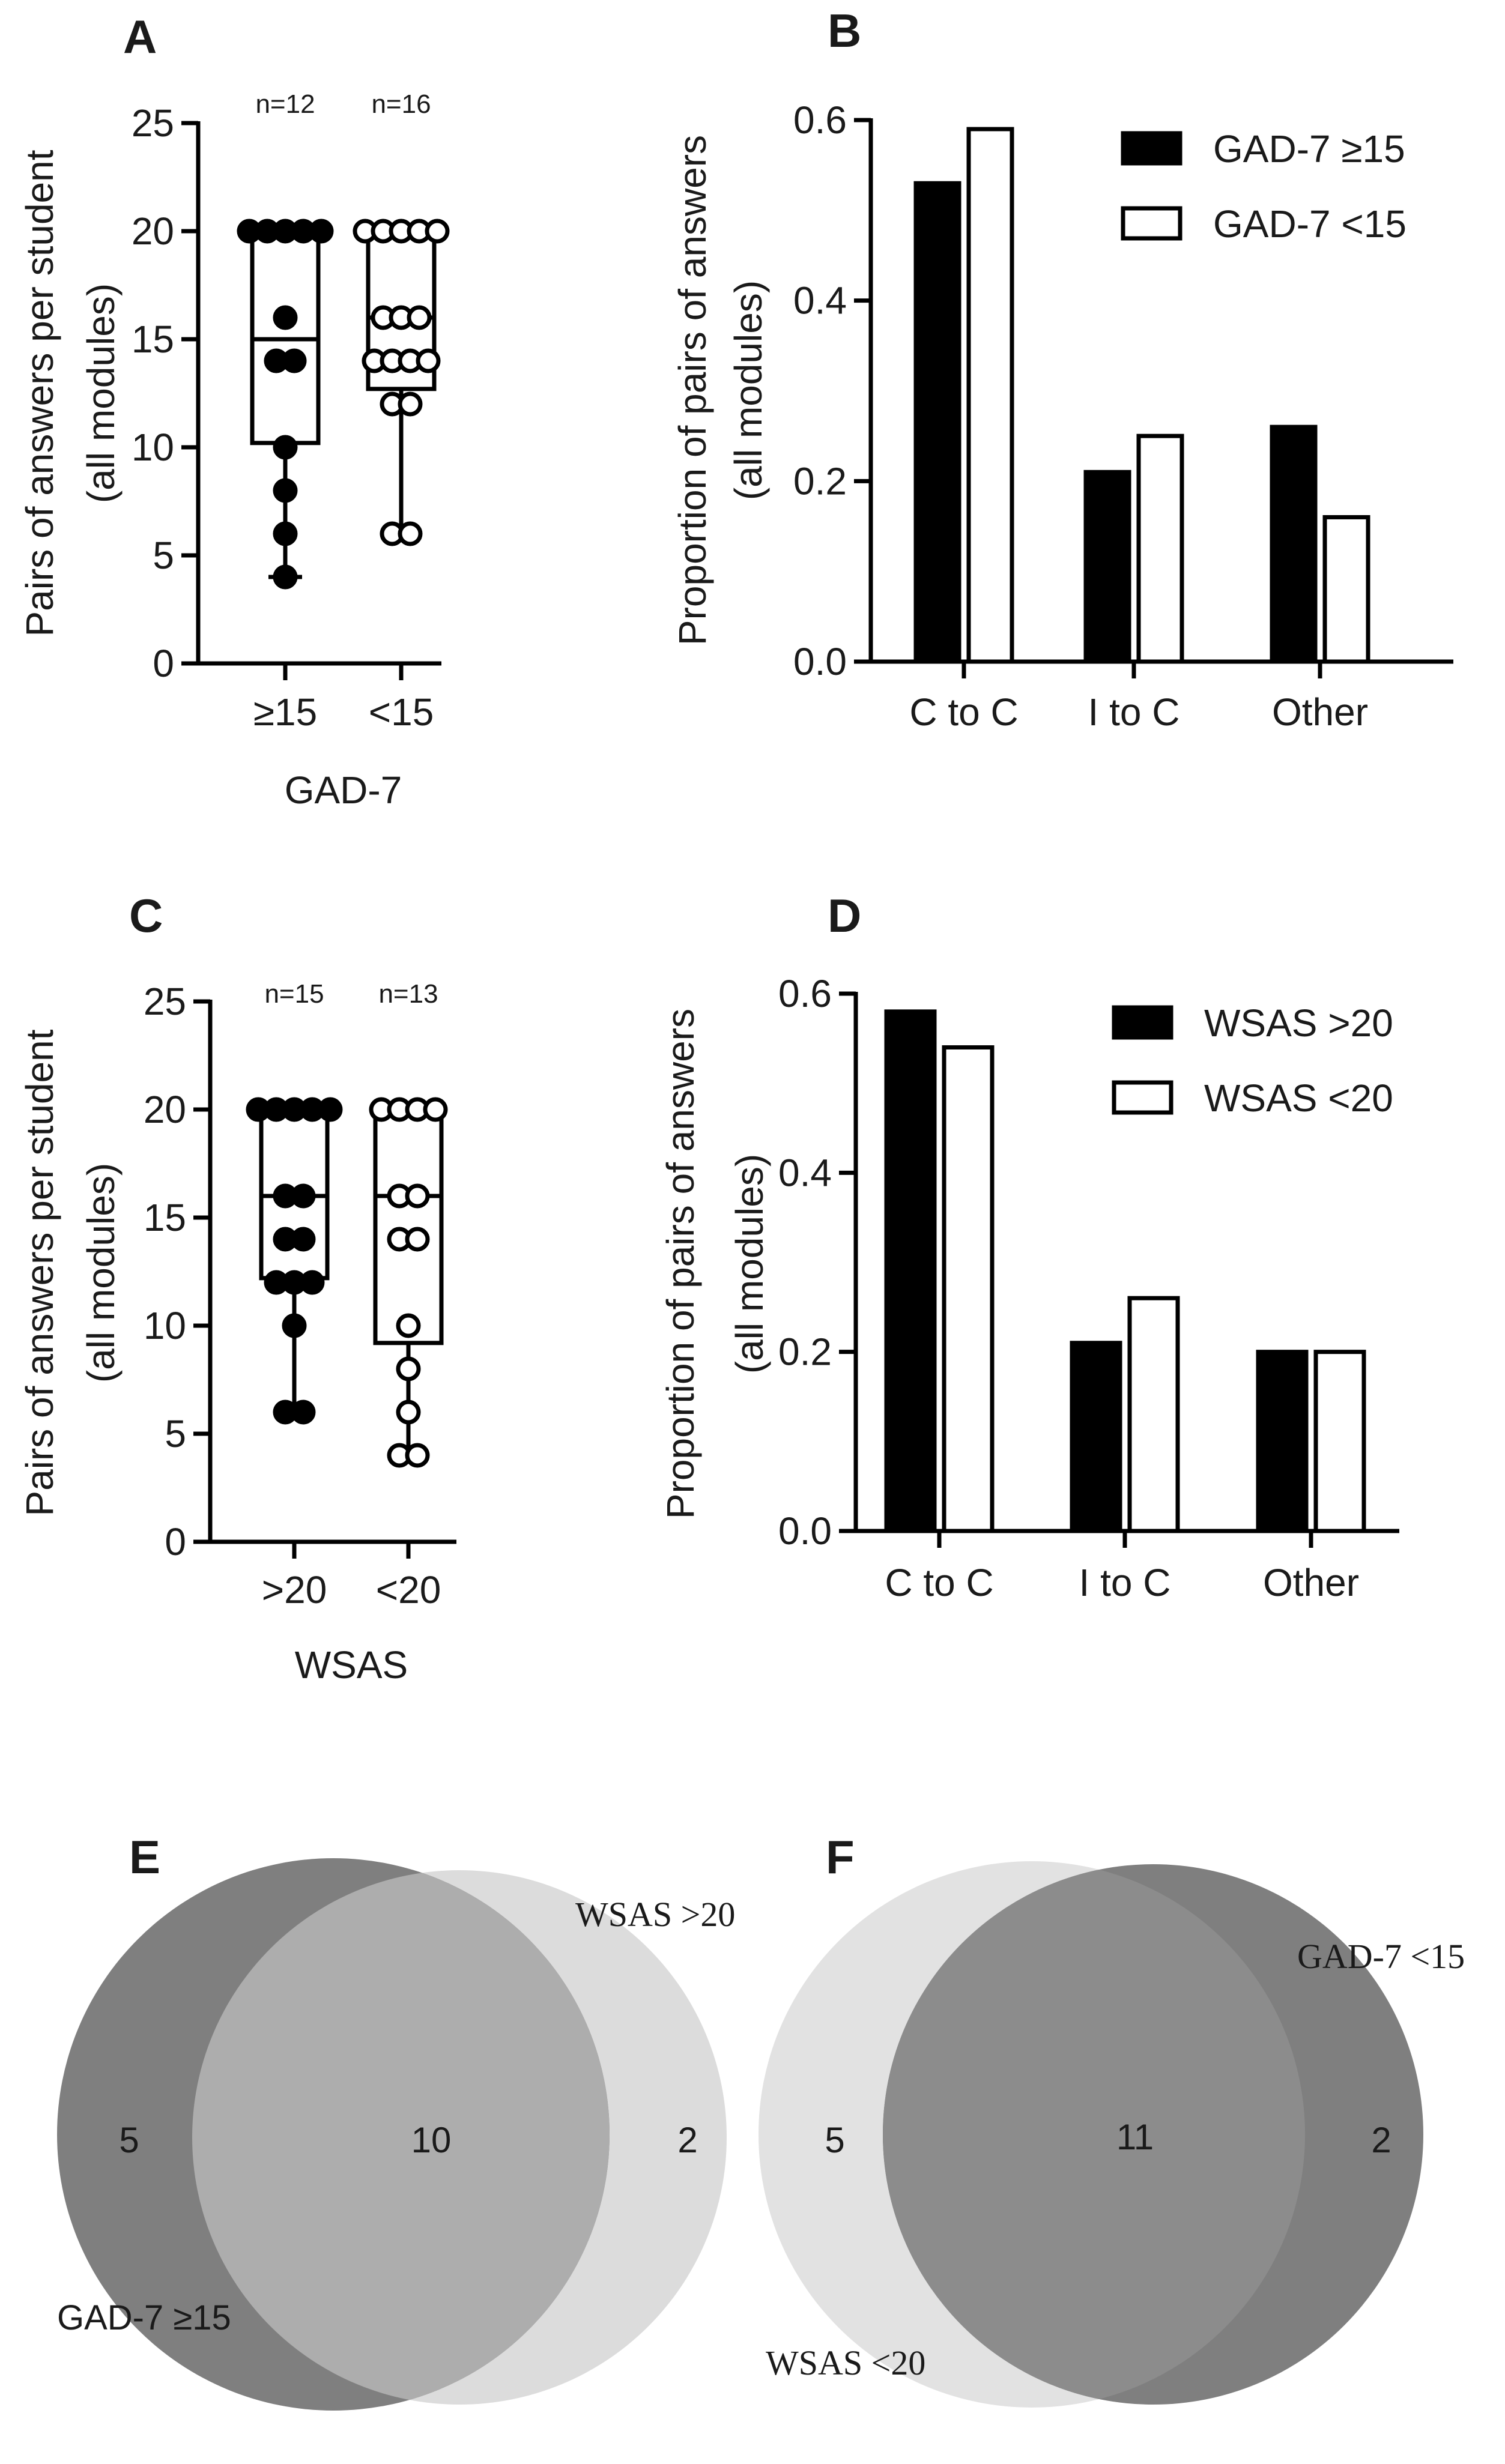  What do you see at coordinates (294, 1589) in the screenshot?
I see `x-tick-label: >20` at bounding box center [294, 1589].